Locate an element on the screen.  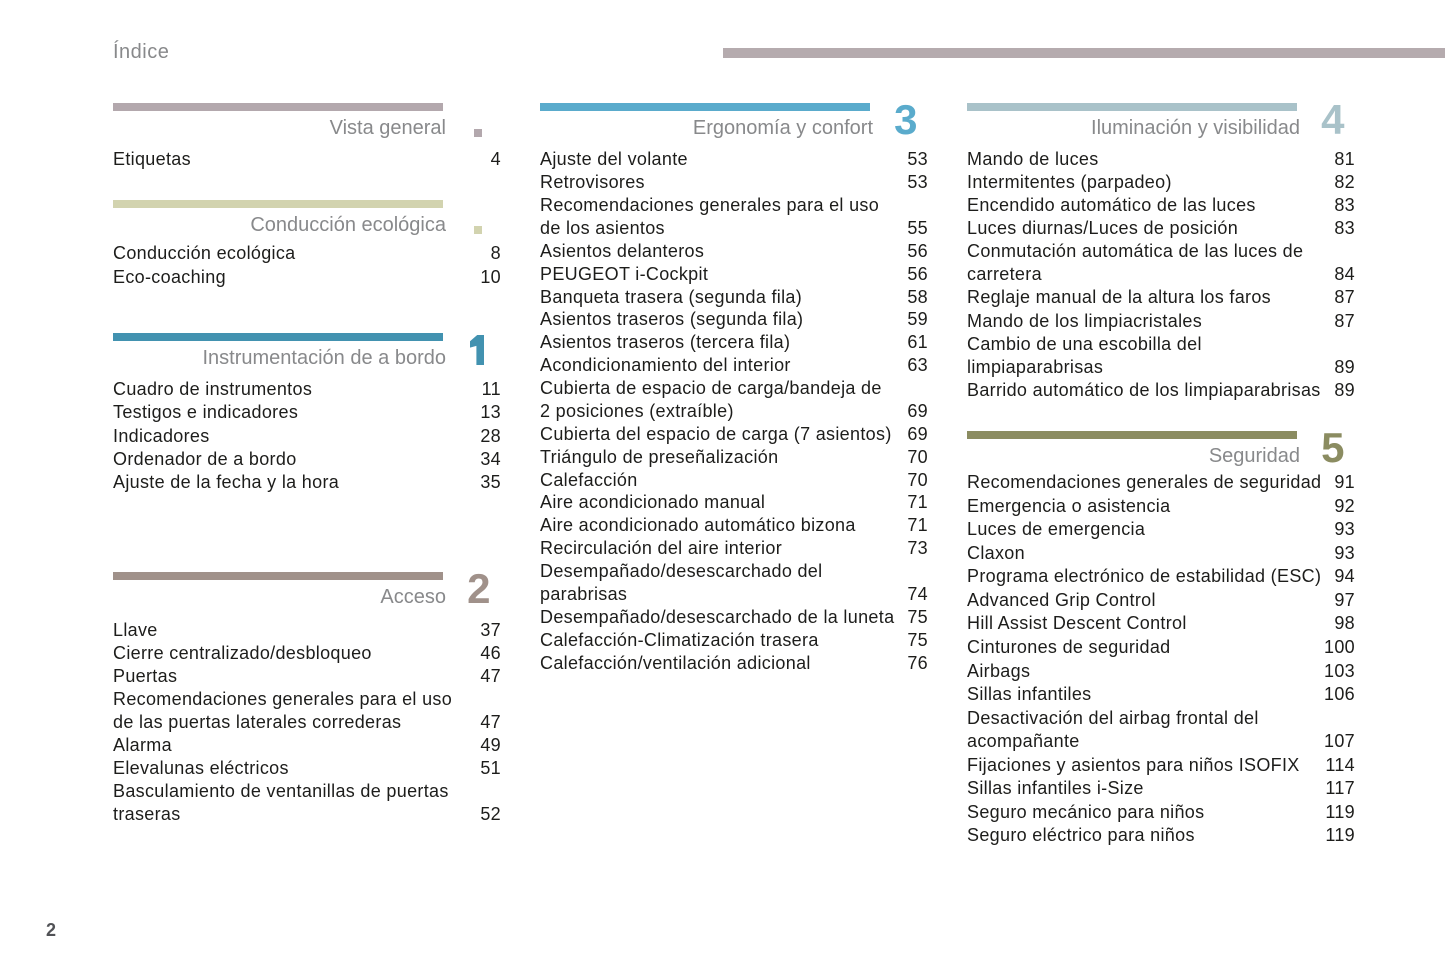
section-entries: Etiquetas 4 is located at coordinates (307, 159).